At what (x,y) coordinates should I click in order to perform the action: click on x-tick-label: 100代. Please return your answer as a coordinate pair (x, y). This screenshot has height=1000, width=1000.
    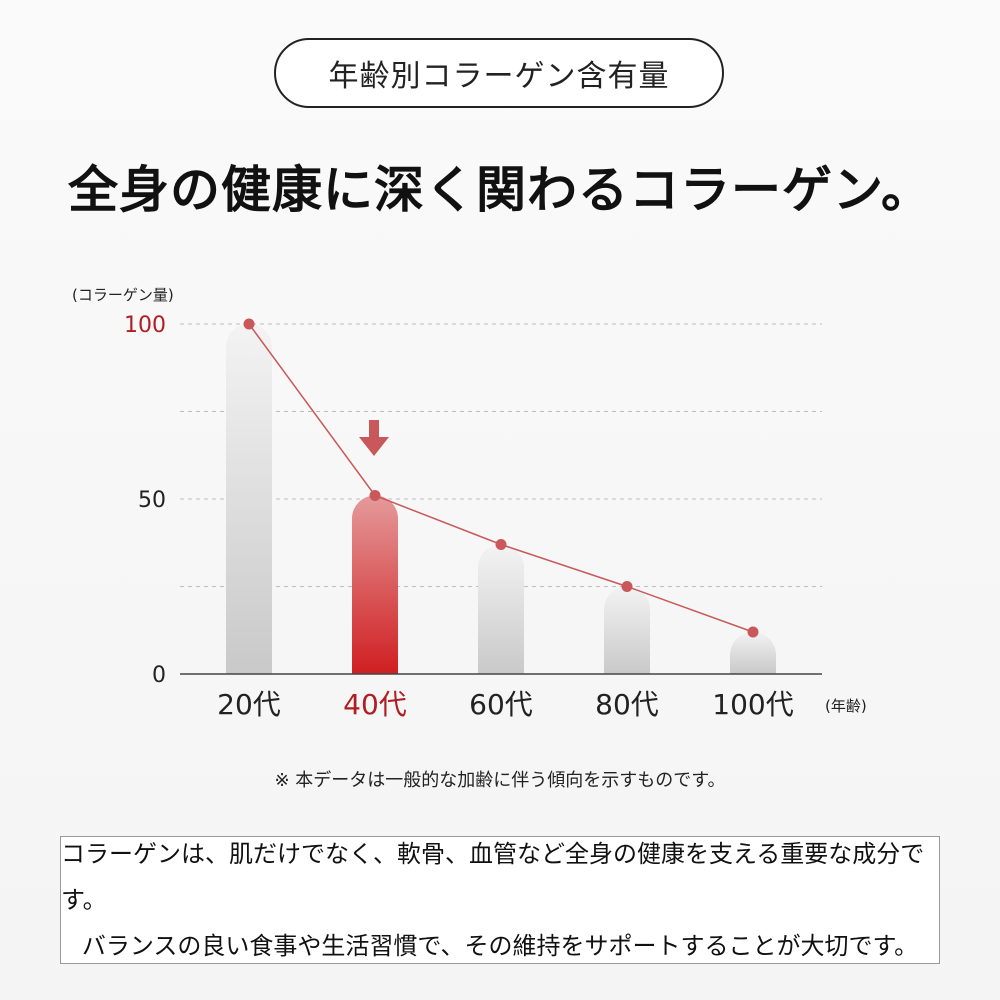
    Looking at the image, I should click on (752, 704).